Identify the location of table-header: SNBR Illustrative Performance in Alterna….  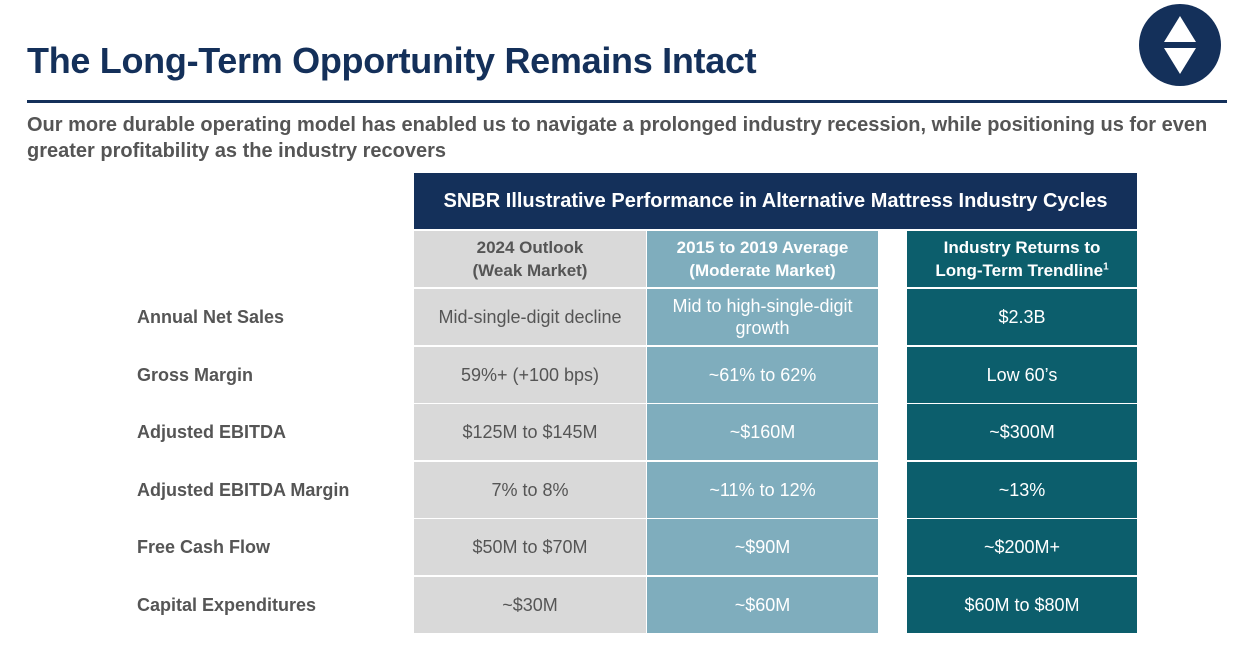
(775, 201).